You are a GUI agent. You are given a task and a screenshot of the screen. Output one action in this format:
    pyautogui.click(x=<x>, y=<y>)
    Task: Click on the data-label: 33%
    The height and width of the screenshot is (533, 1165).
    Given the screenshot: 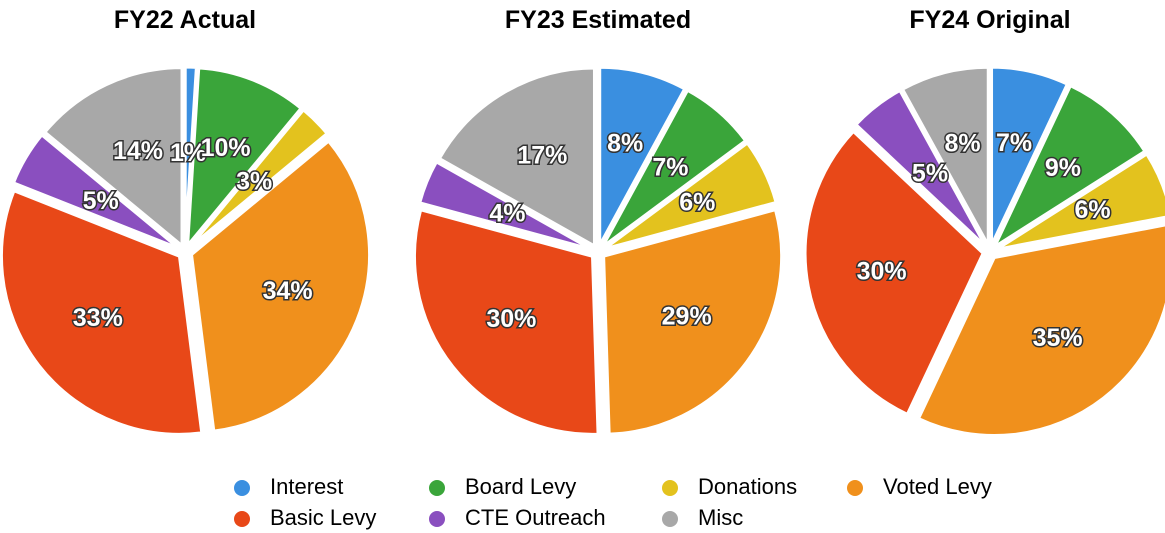 What is the action you would take?
    pyautogui.click(x=98, y=318)
    